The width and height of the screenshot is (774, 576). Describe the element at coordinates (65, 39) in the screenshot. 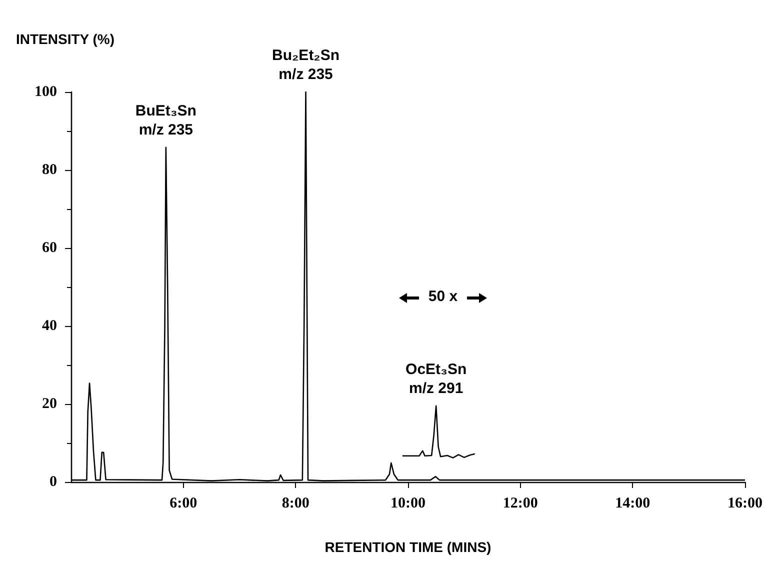

I see `y-axis-title: INTENSITY (%)` at that location.